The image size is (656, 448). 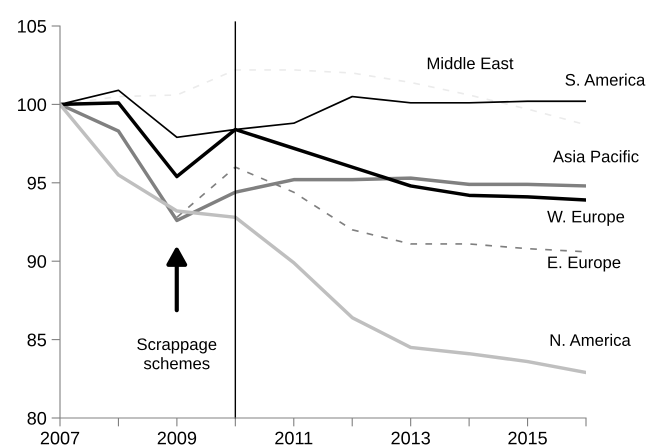 I want to click on series-label: E. Europe, so click(x=584, y=264).